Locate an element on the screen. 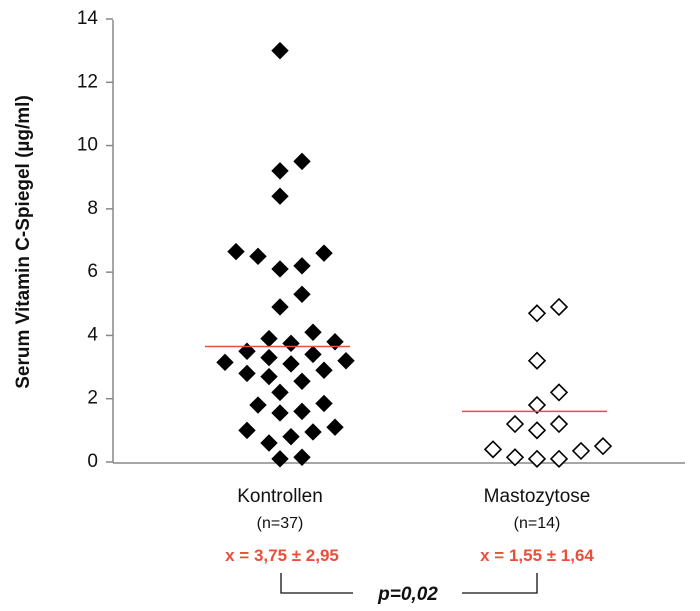 The height and width of the screenshot is (611, 700). y-tick-label: 4 is located at coordinates (92, 334).